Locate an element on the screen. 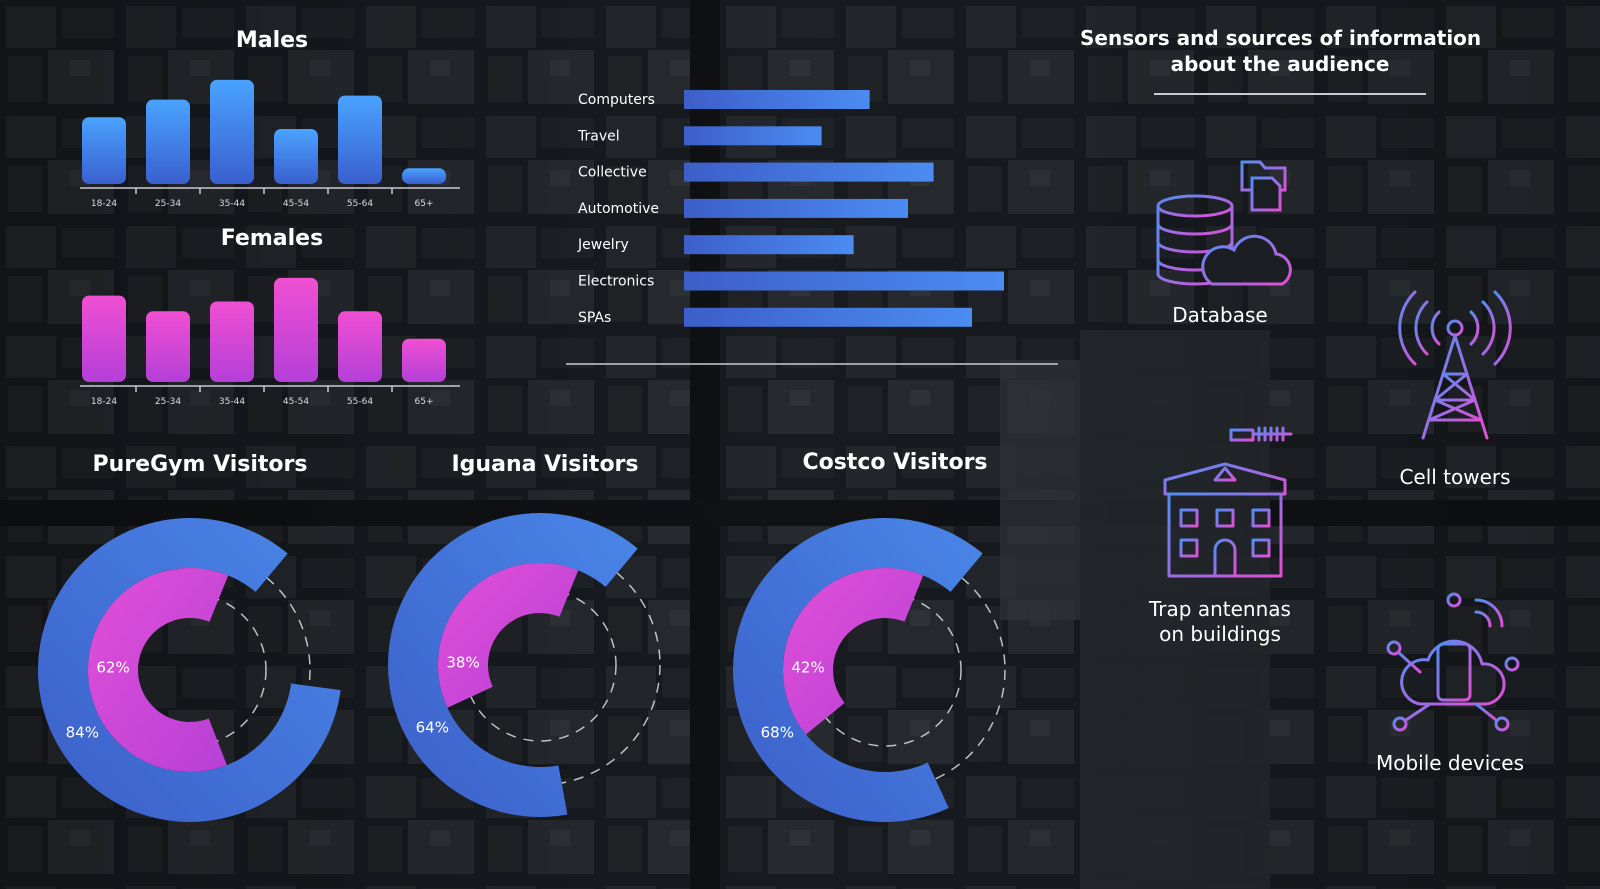 The width and height of the screenshot is (1600, 889). interest-label: Jewelry is located at coordinates (603, 245).